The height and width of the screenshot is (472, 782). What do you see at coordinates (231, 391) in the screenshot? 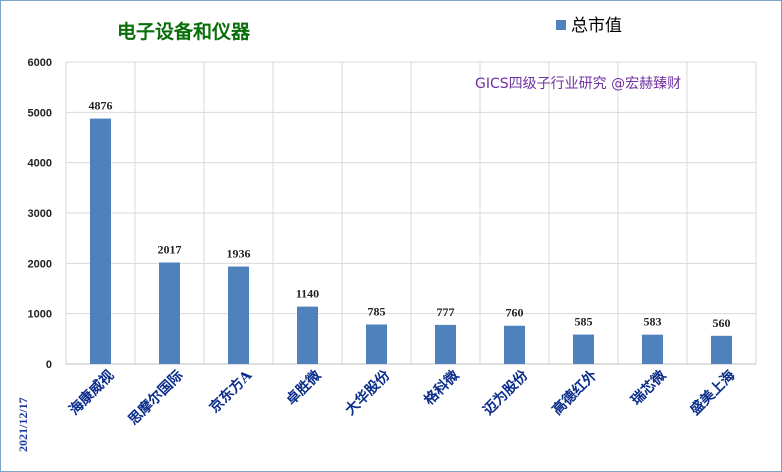
I see `x-tick-label: 京东方A` at bounding box center [231, 391].